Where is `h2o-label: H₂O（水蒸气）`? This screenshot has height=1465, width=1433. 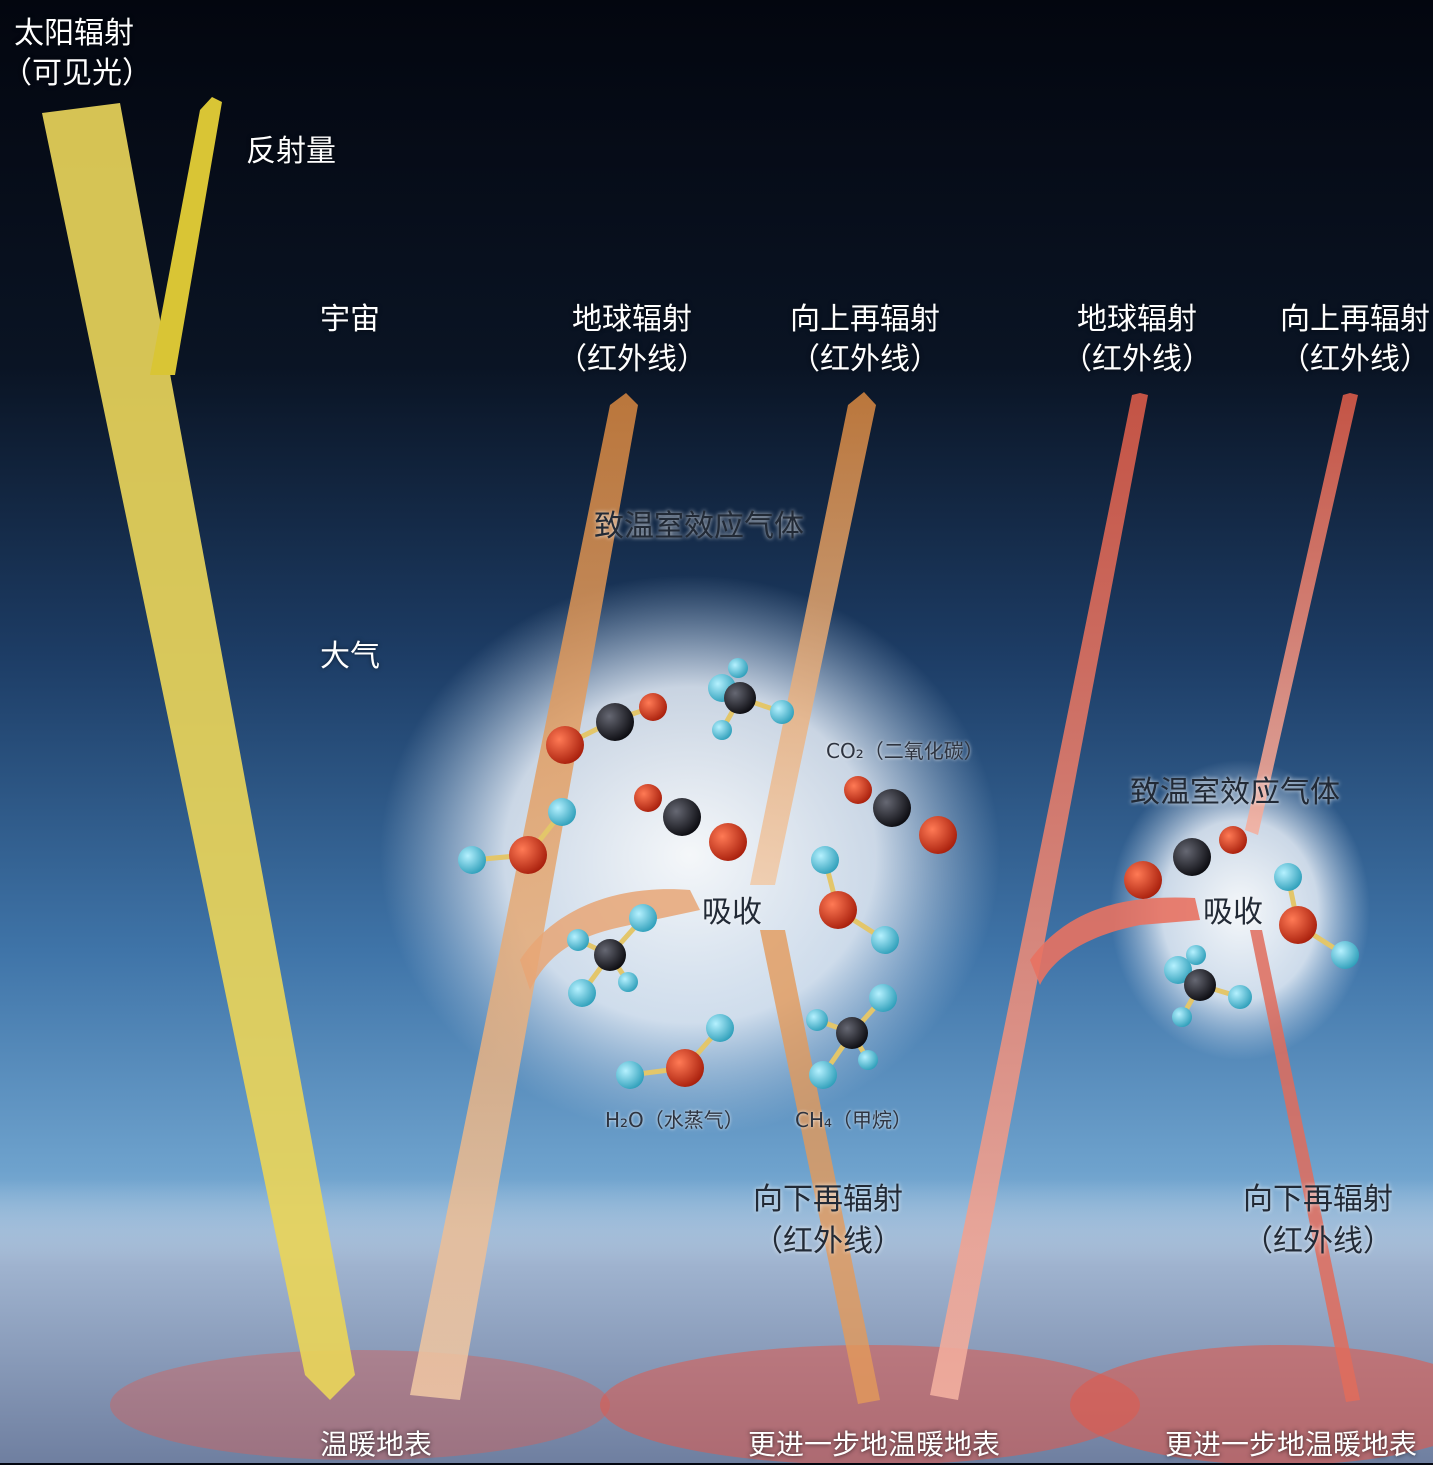
h2o-label: H₂O（水蒸气） is located at coordinates (674, 1120).